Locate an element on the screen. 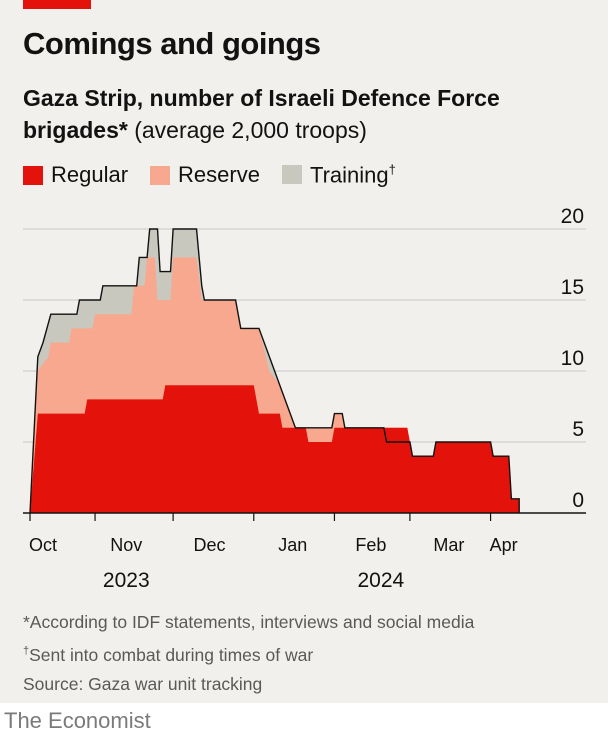  x-tick-label-jan: Jan is located at coordinates (292, 545).